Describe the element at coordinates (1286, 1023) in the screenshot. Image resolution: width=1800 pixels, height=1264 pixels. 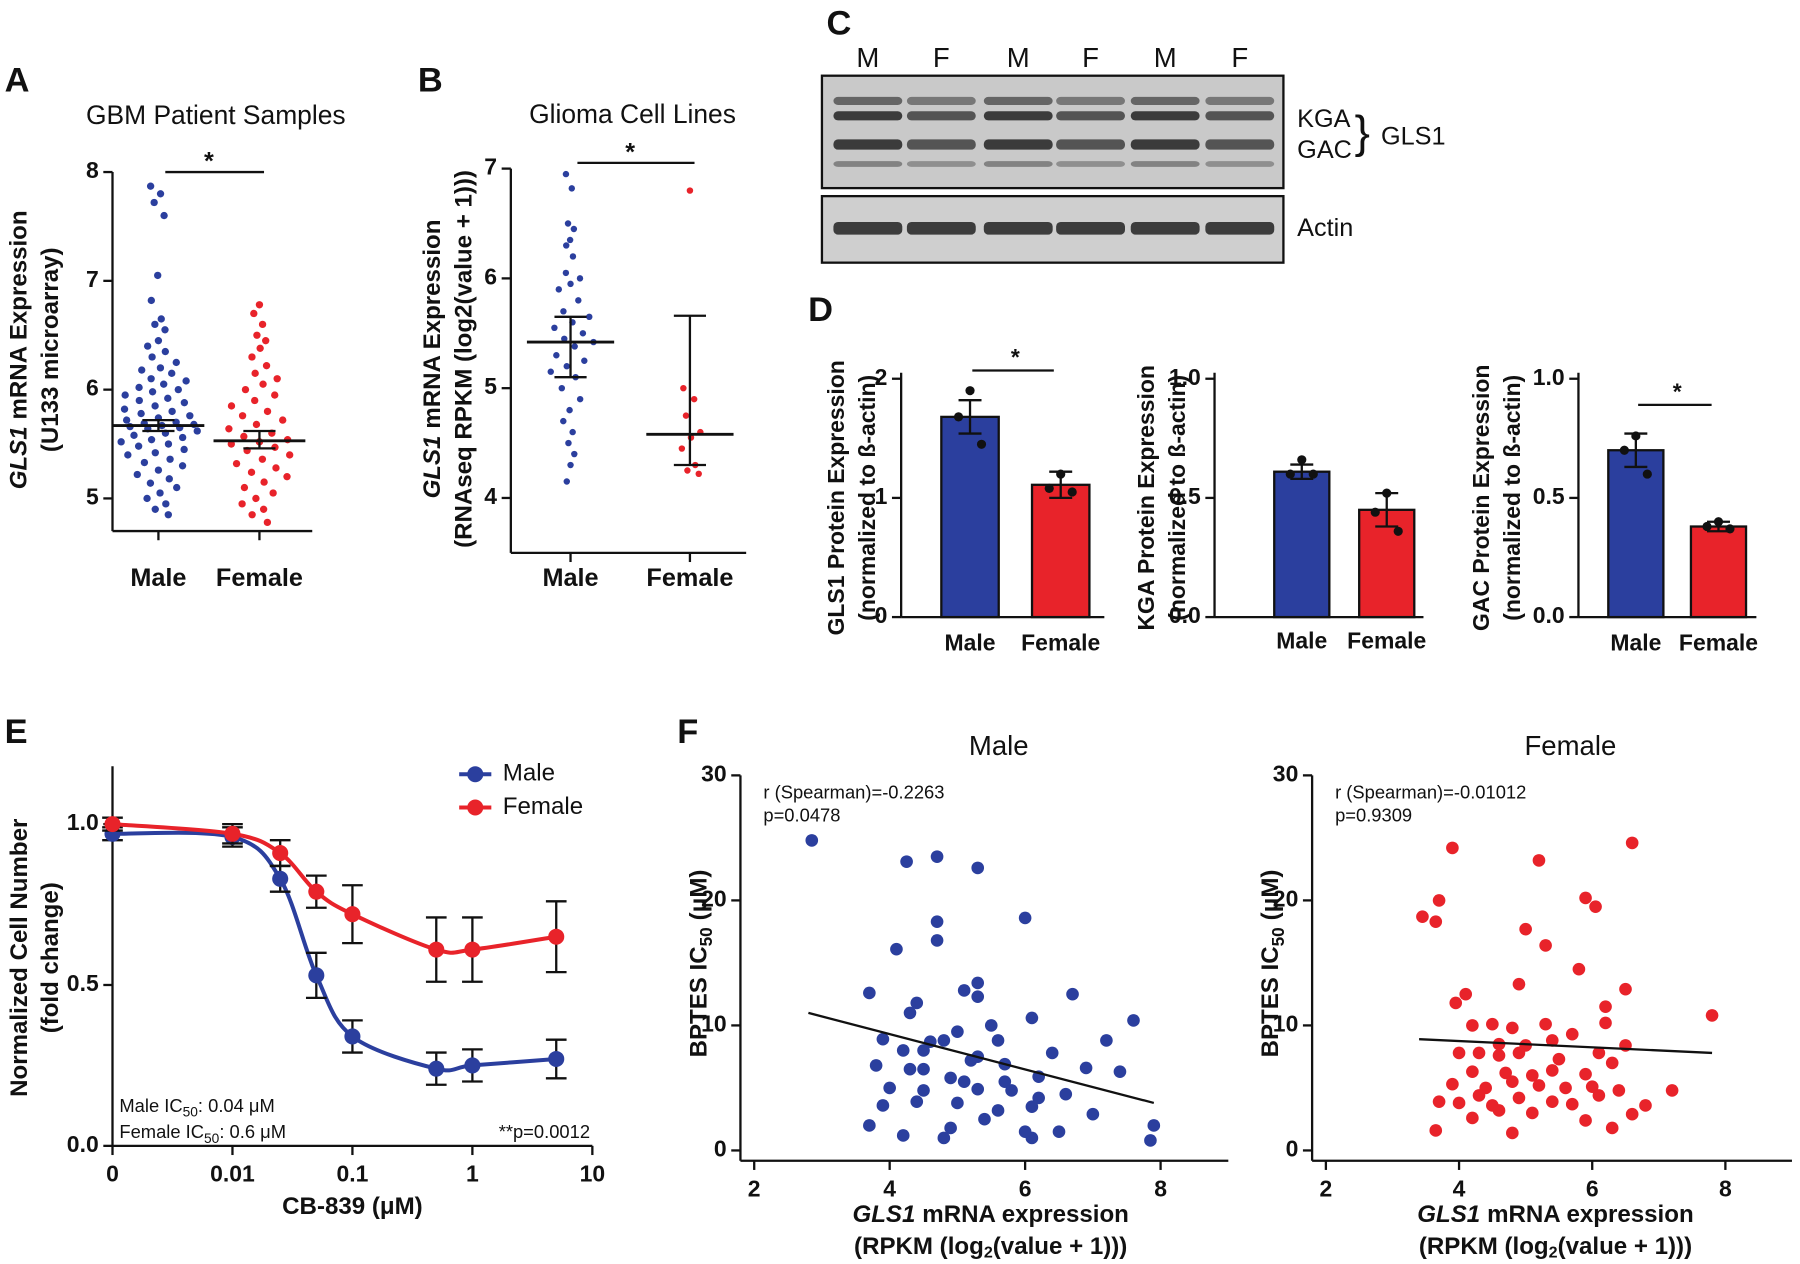
I see `y-tick-label: 10` at that location.